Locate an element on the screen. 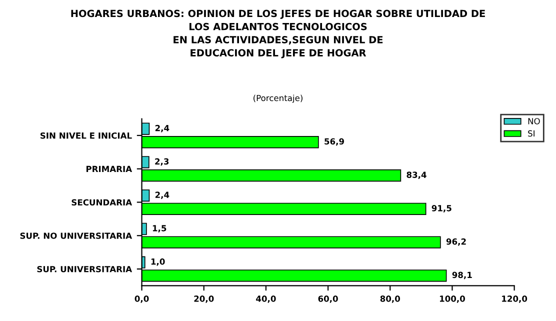 The height and width of the screenshot is (321, 556). data-label: 1,0 is located at coordinates (158, 262).